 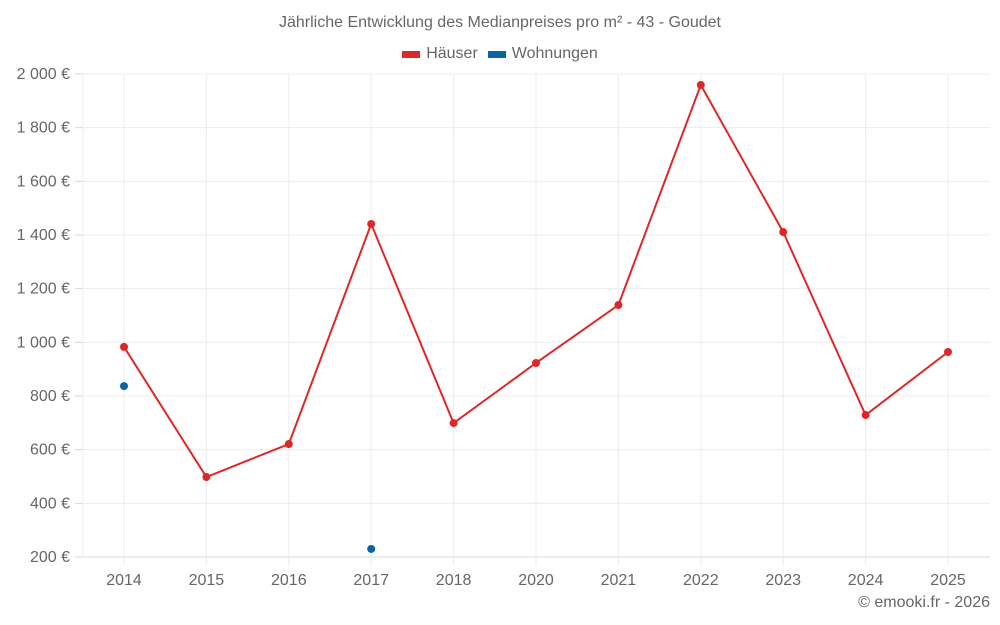 I want to click on y-axis-label: 600 €, so click(x=50, y=450).